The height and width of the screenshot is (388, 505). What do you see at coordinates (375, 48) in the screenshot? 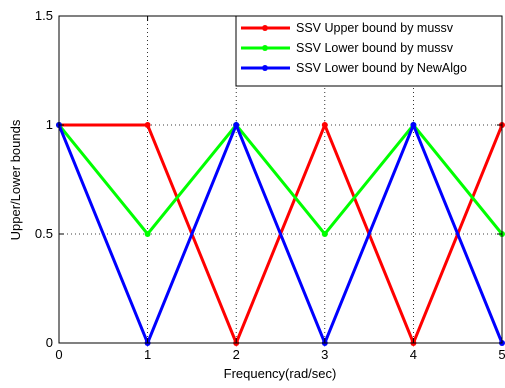
I see `legend-label: SSV Lower bound by mussv` at bounding box center [375, 48].